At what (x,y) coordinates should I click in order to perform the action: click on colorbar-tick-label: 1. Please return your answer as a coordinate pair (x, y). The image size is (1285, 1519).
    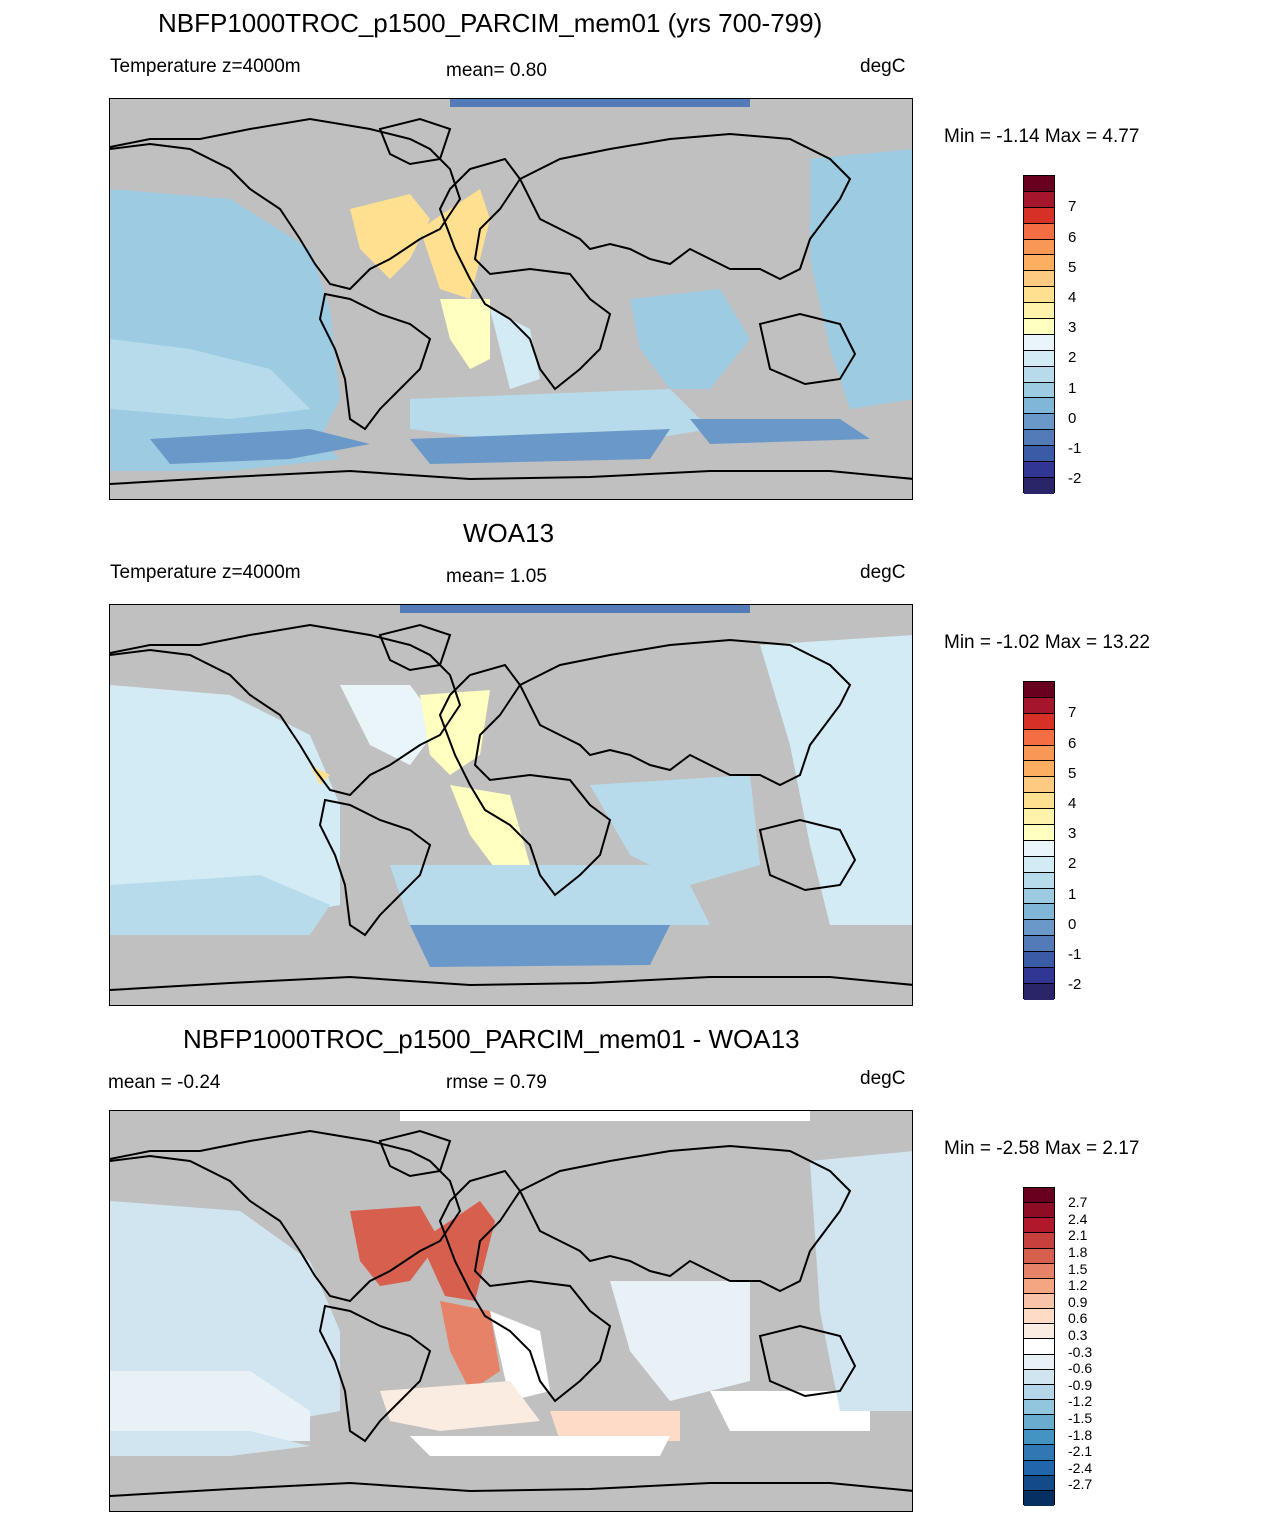
    Looking at the image, I should click on (1072, 894).